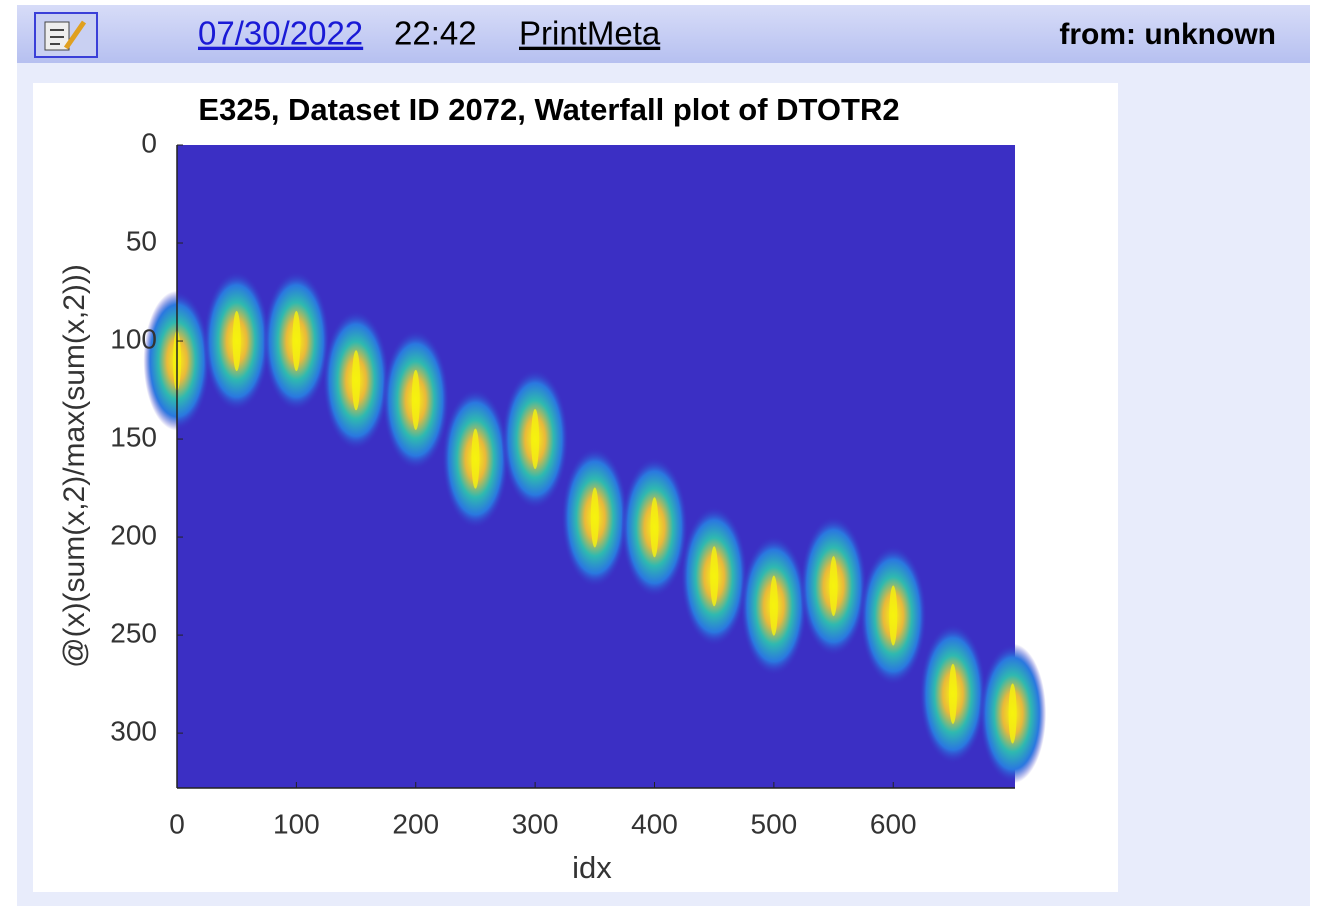  I want to click on x-tick-label: 200, so click(415, 823).